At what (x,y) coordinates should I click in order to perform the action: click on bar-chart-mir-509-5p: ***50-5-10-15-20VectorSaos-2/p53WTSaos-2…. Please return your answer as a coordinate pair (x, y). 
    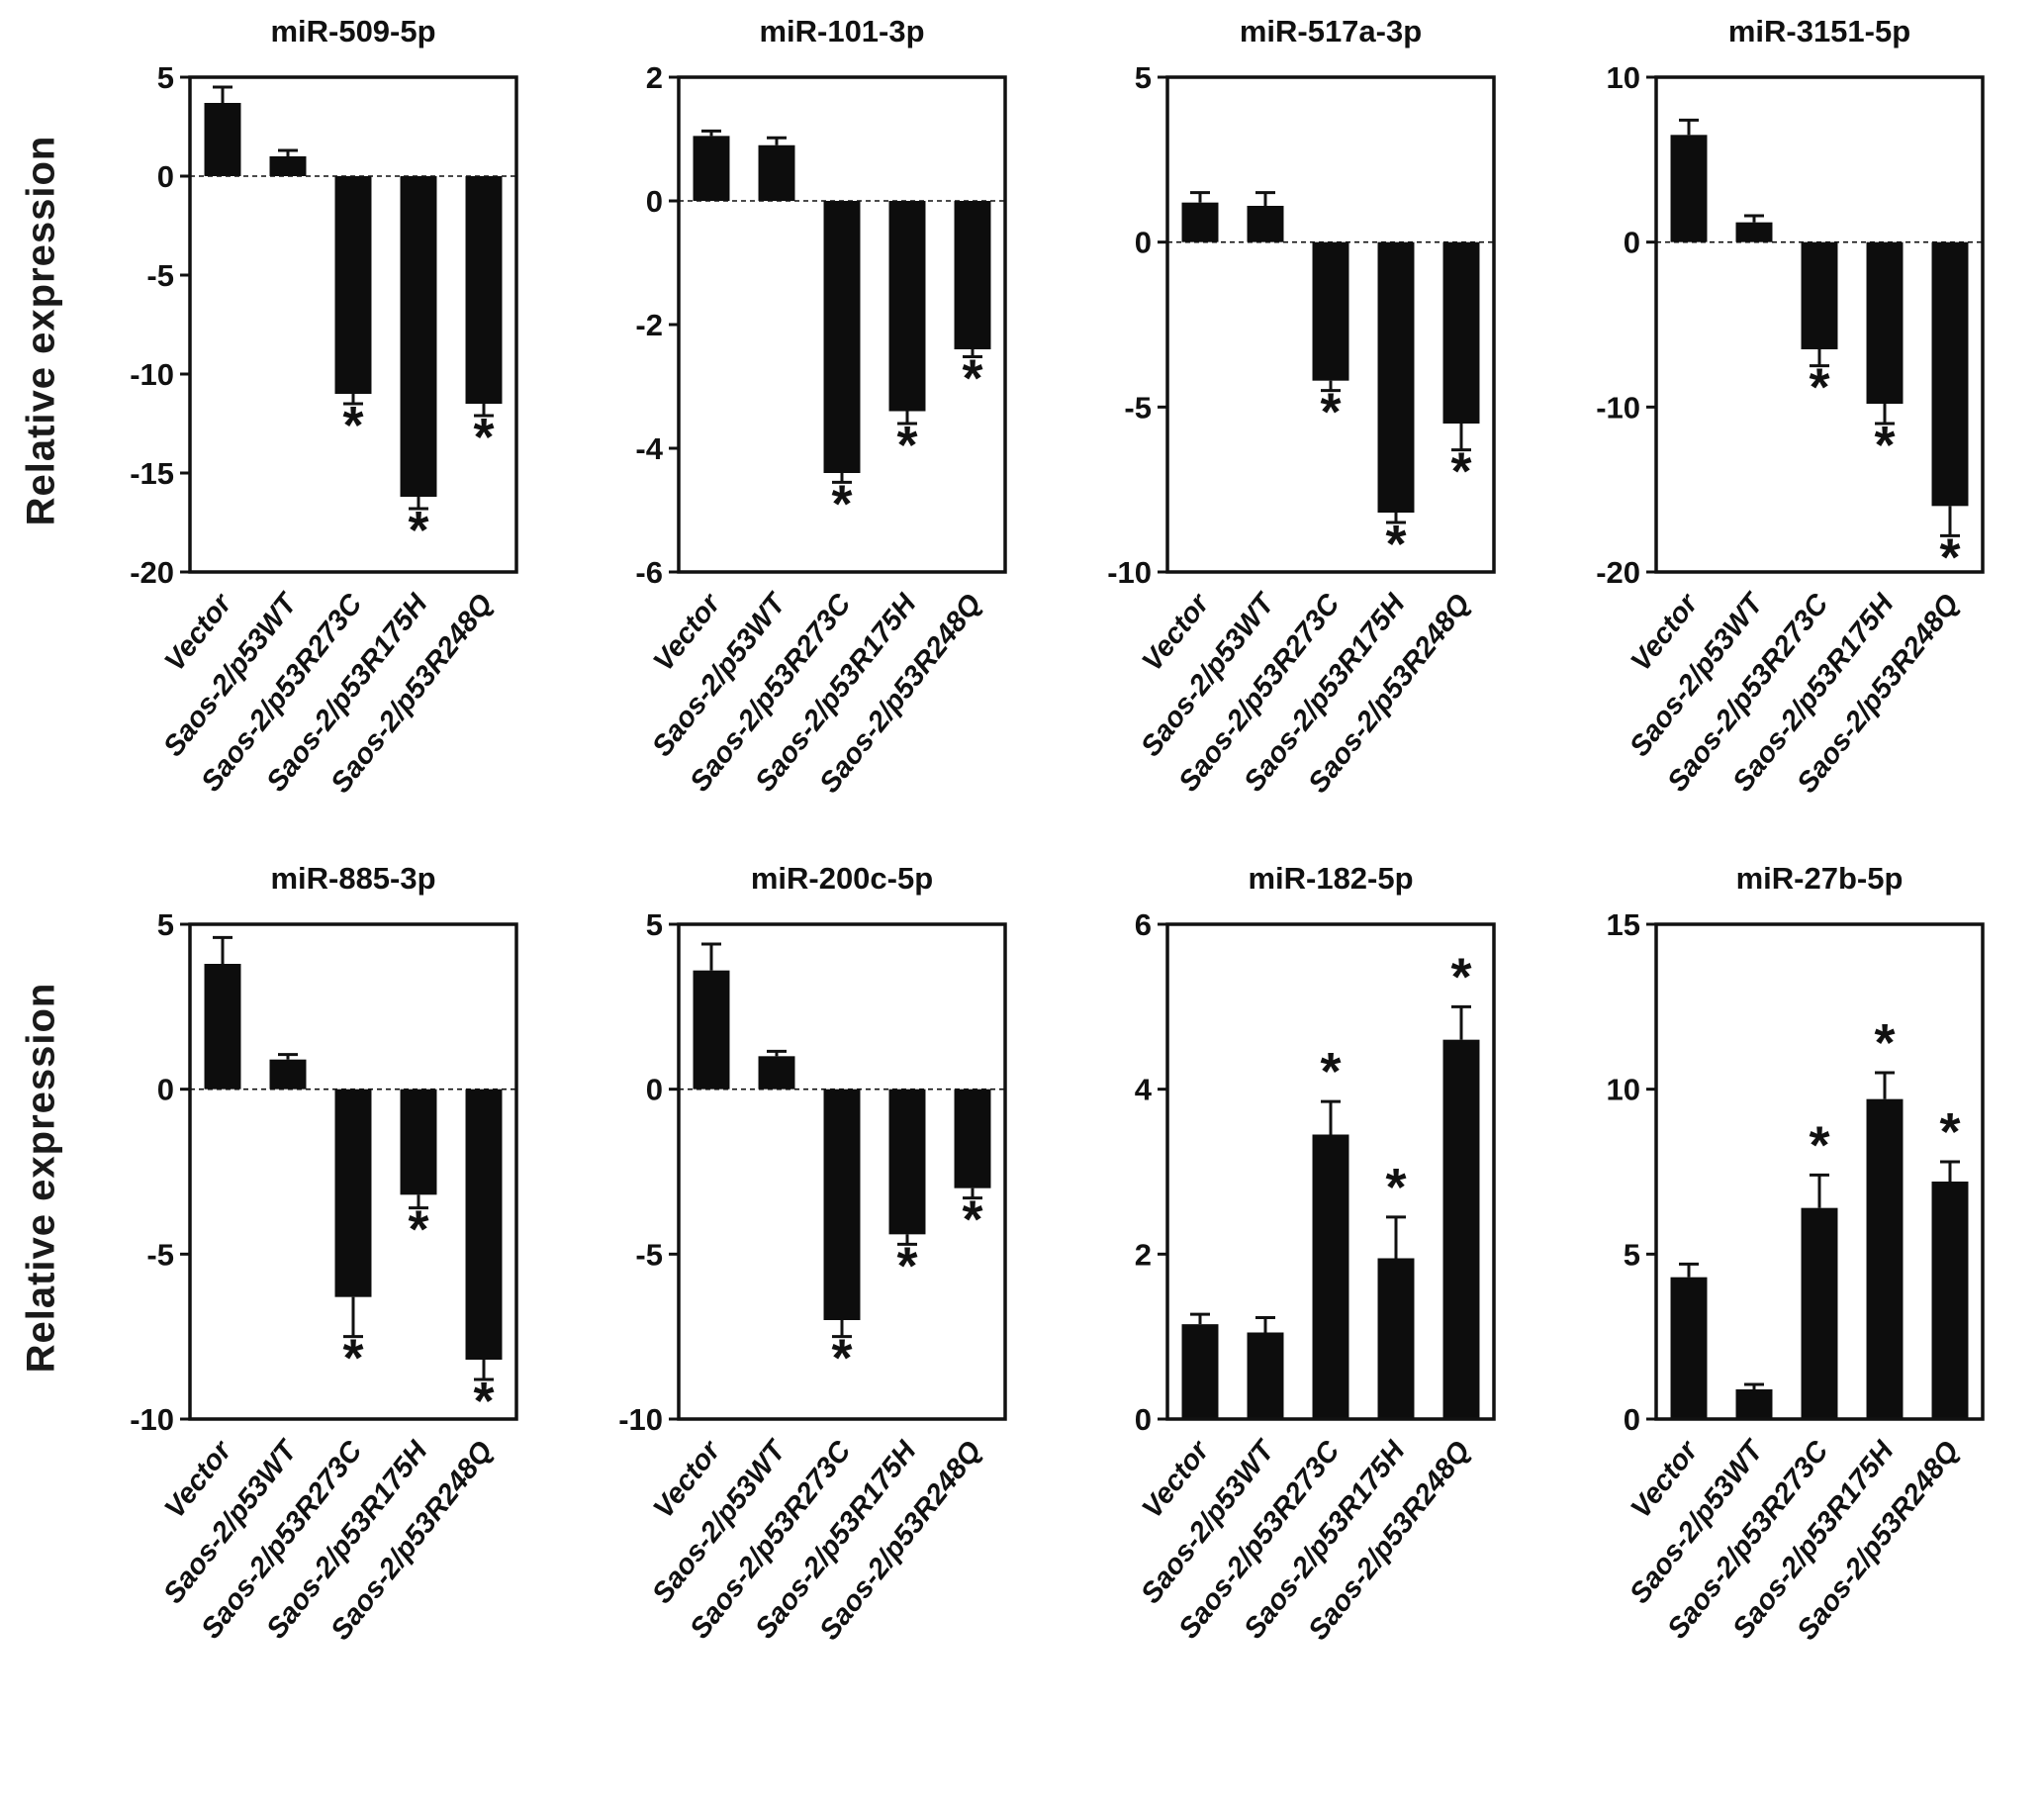
    Looking at the image, I should click on (324, 430).